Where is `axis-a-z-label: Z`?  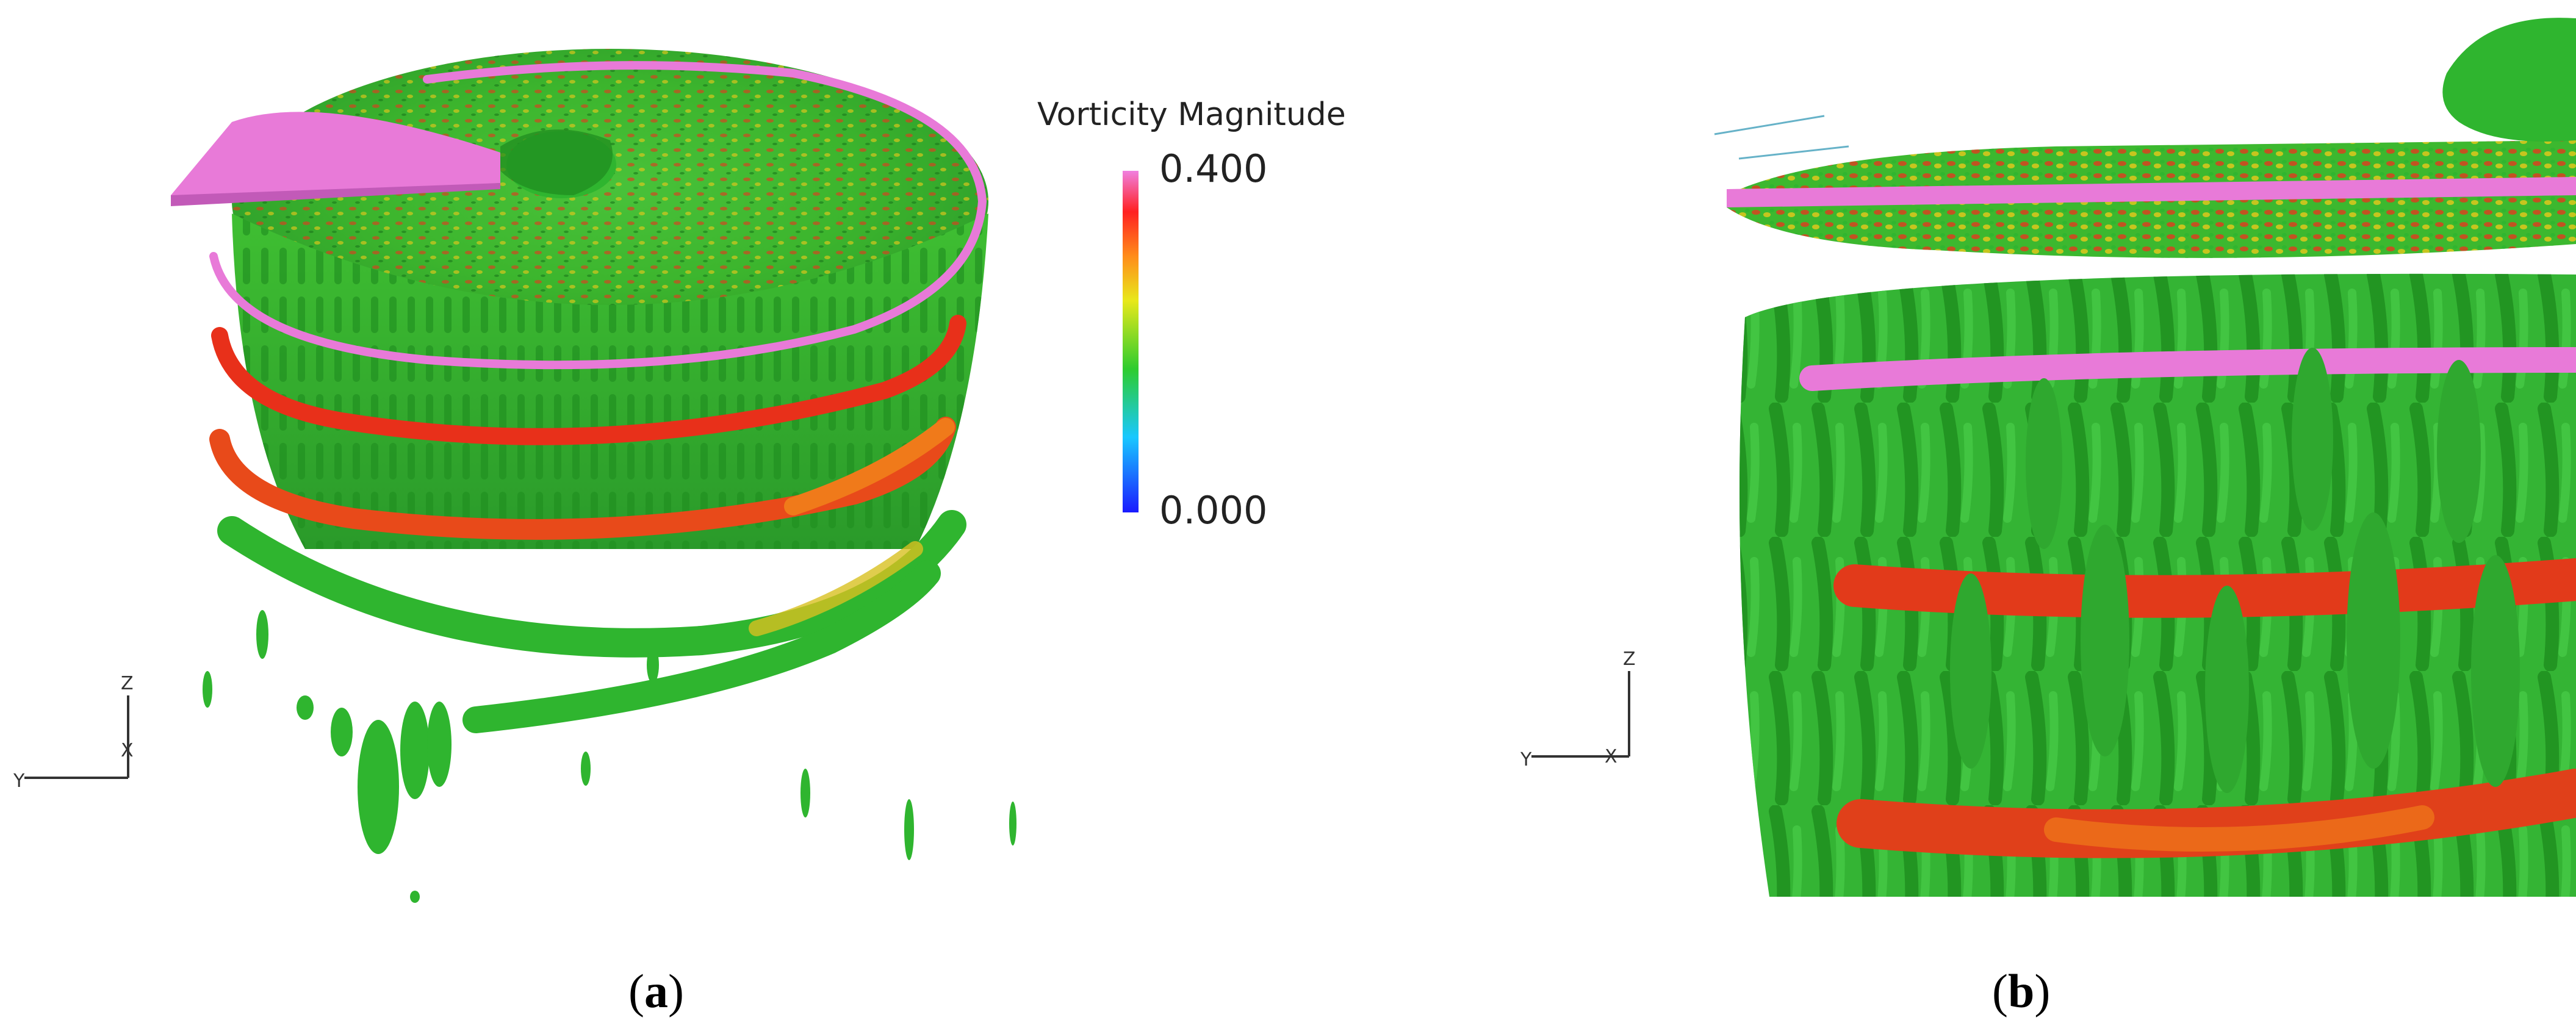 axis-a-z-label: Z is located at coordinates (127, 683).